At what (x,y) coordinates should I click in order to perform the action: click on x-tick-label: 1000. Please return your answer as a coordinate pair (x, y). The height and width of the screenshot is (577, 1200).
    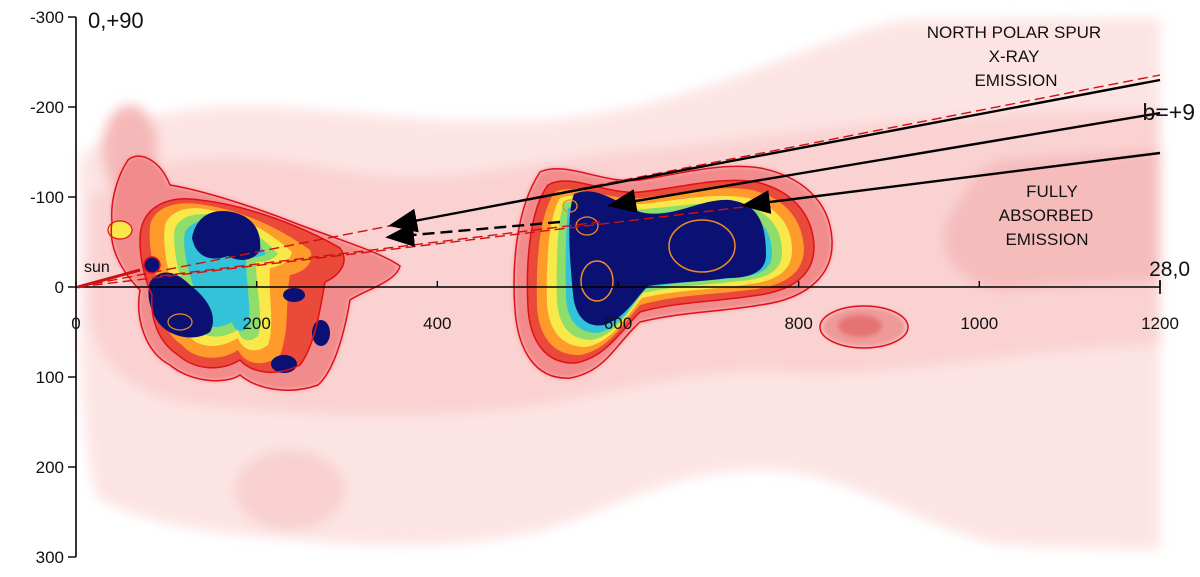
    Looking at the image, I should click on (979, 323).